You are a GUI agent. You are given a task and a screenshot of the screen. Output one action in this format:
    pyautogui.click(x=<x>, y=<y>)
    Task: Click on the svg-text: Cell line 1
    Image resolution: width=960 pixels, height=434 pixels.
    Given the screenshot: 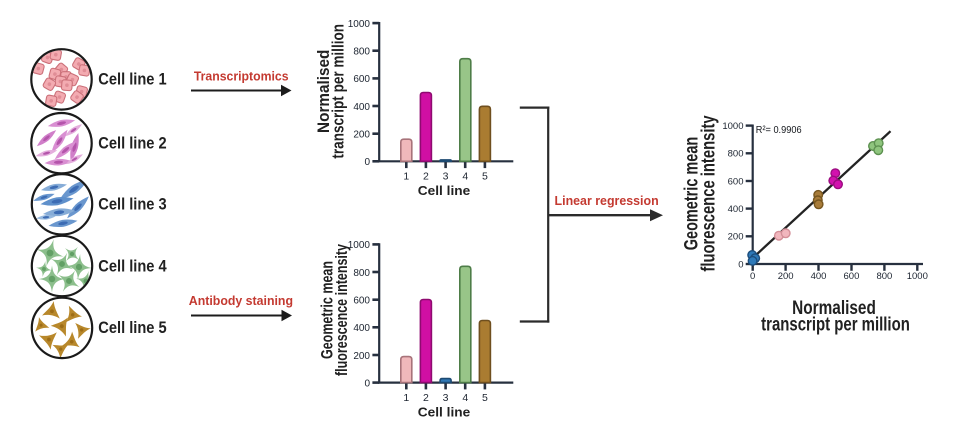 What is the action you would take?
    pyautogui.click(x=132, y=80)
    